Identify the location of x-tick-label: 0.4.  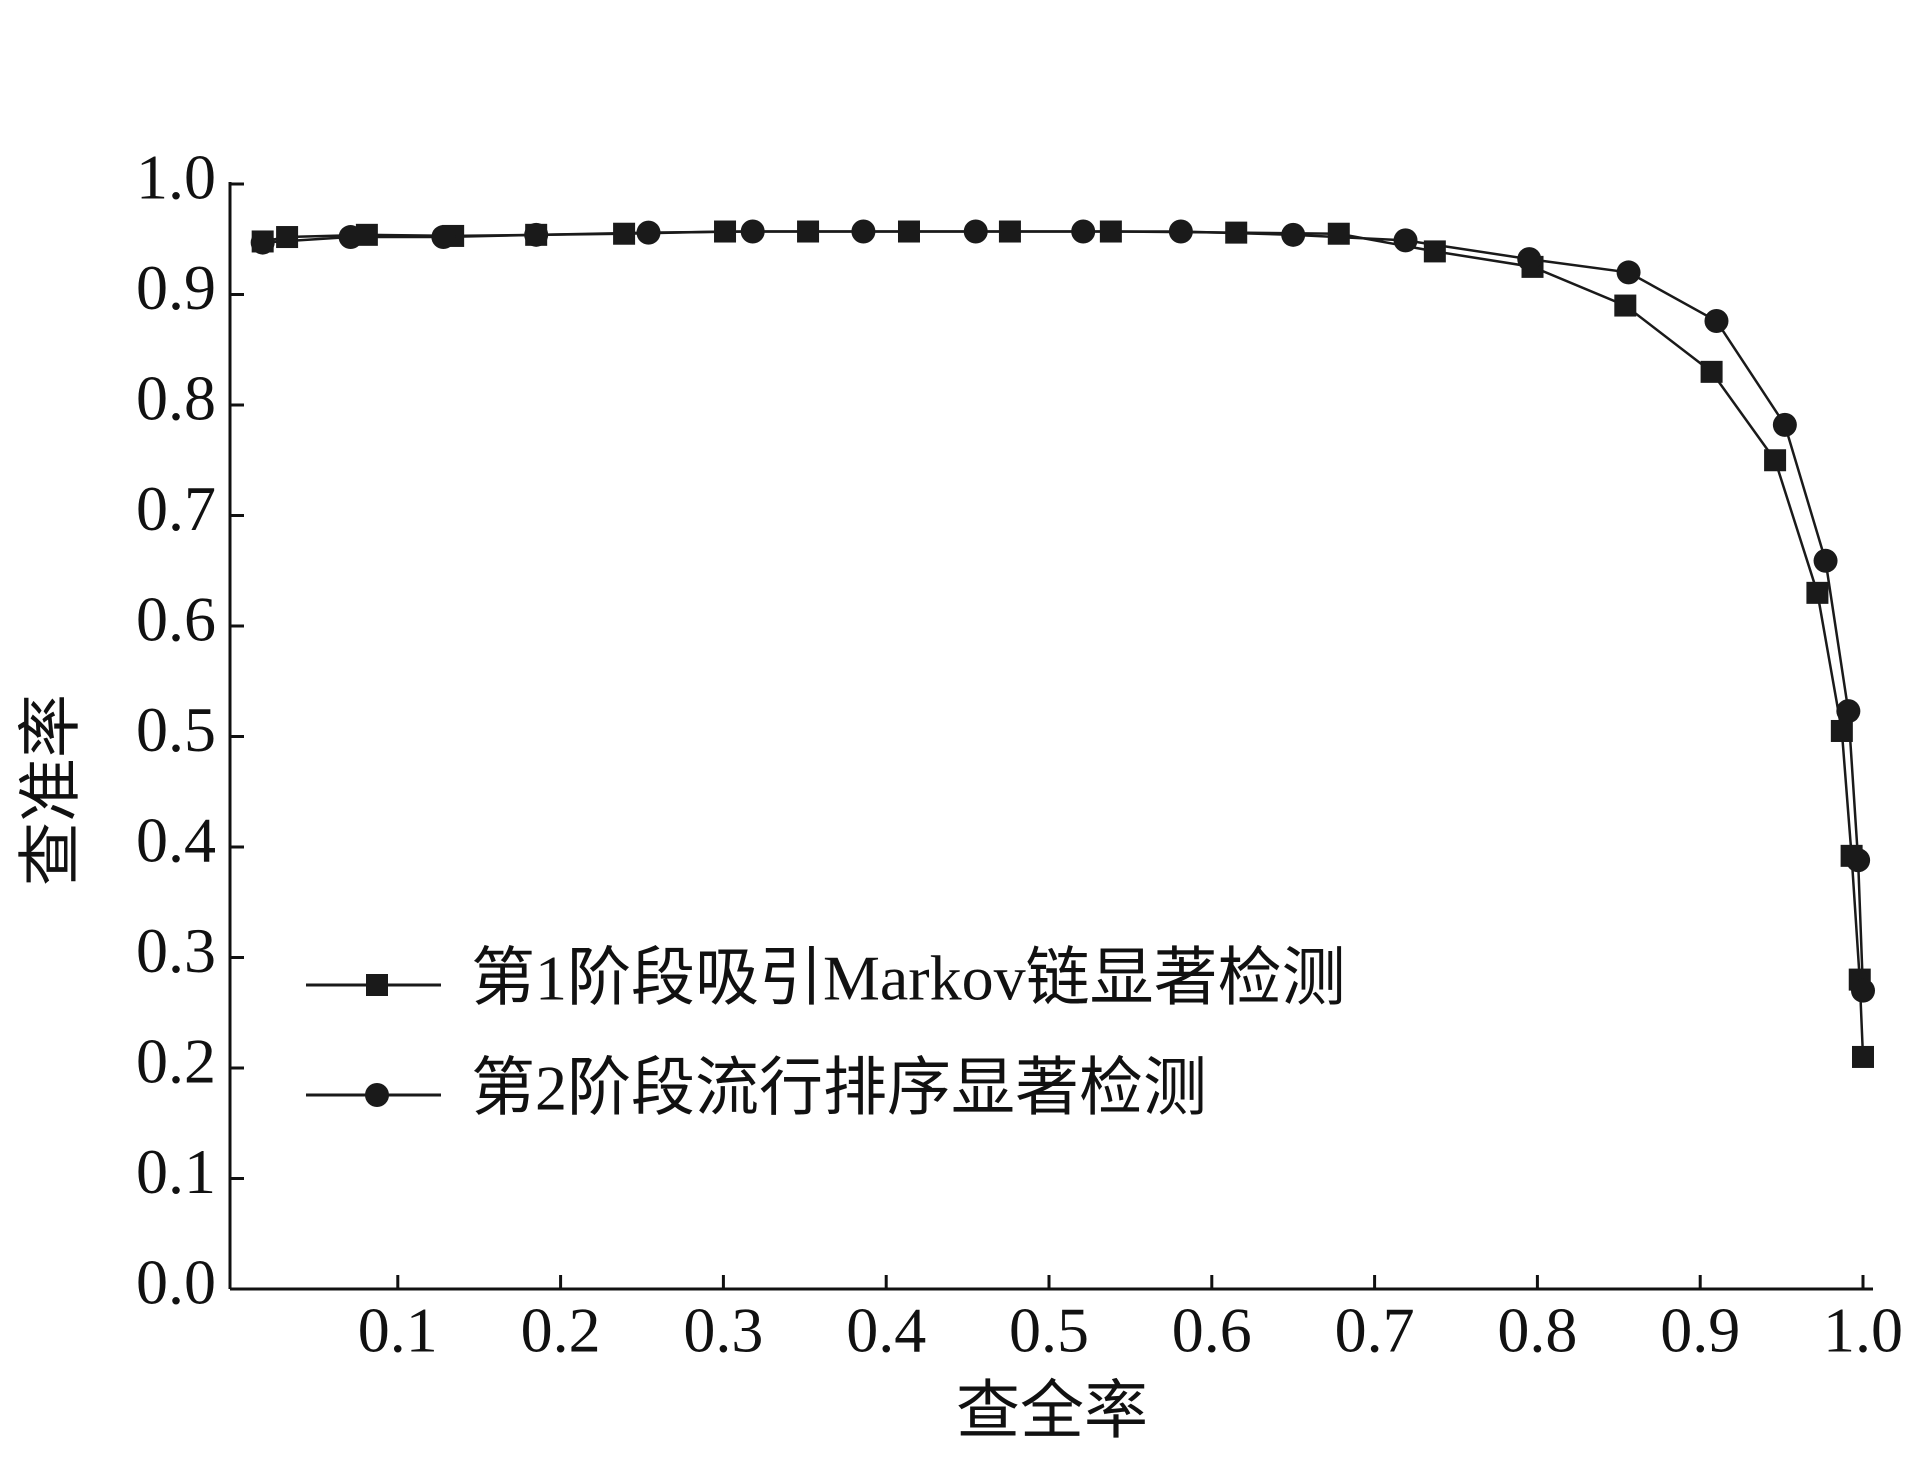
(886, 1330).